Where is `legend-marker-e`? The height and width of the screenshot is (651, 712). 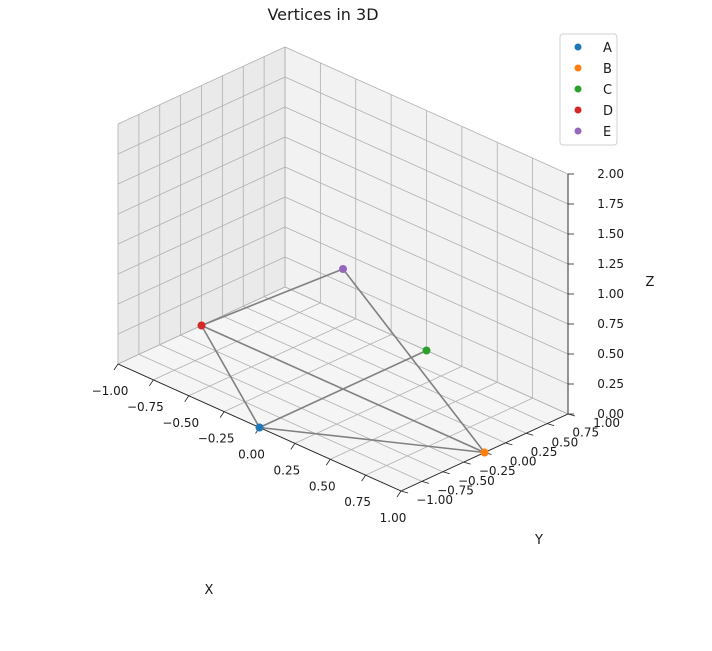
legend-marker-e is located at coordinates (578, 131).